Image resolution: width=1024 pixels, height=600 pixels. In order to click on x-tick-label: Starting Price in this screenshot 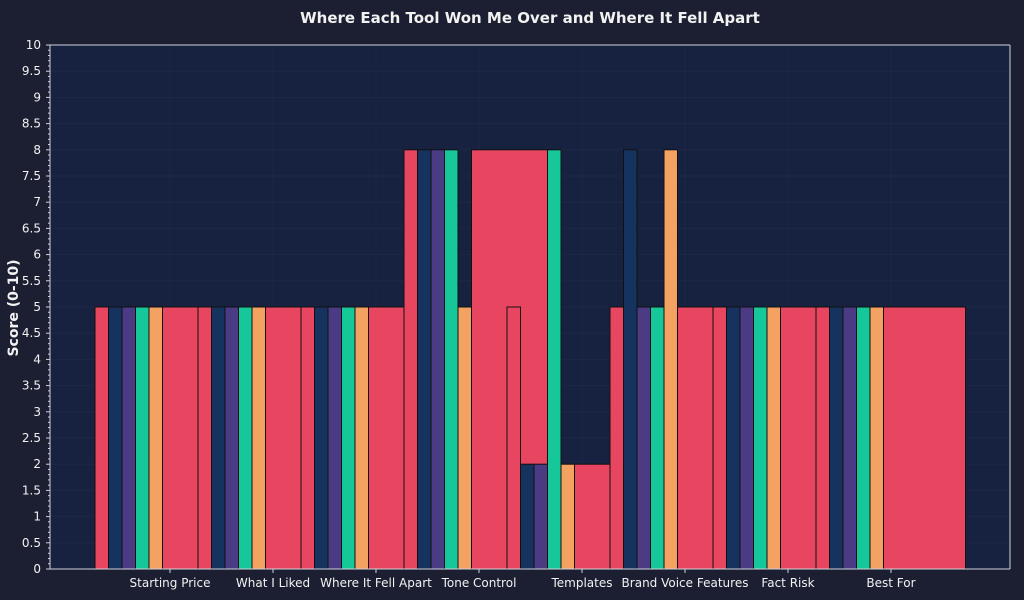, I will do `click(170, 583)`.